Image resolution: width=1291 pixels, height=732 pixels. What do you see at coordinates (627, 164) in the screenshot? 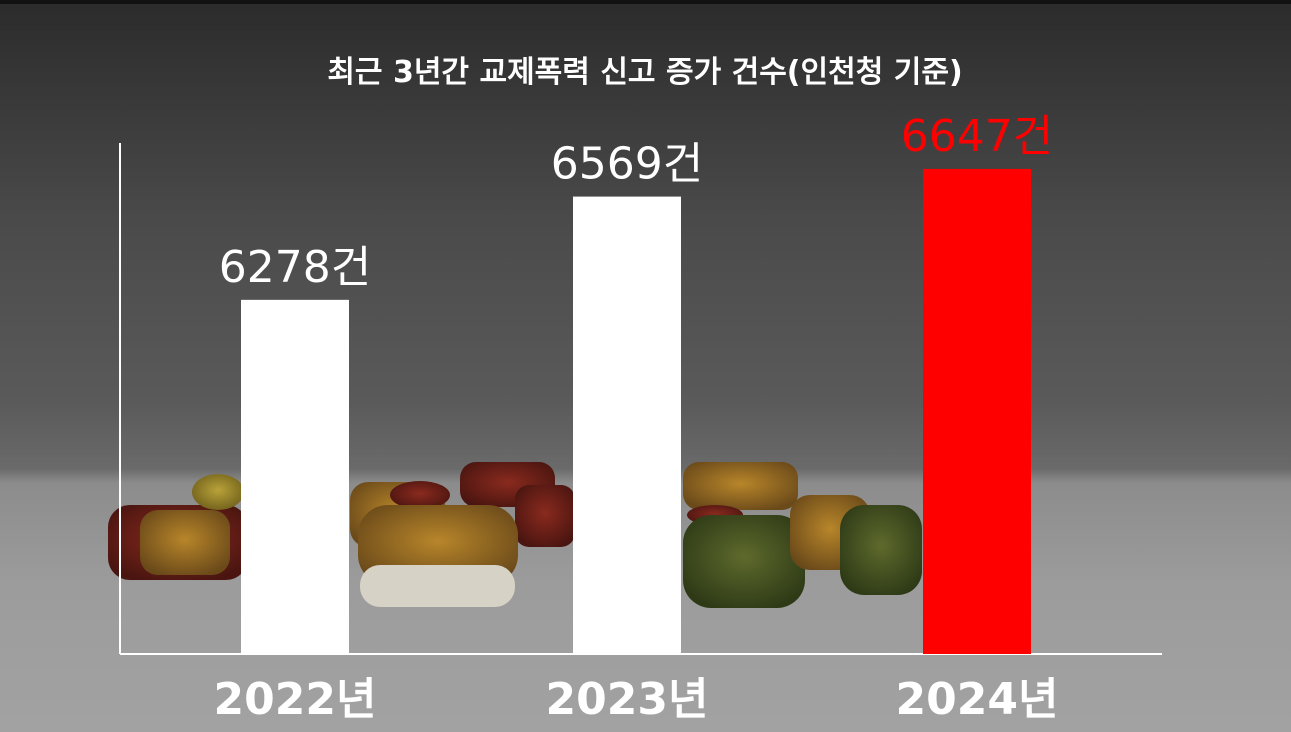
I see `value-label: 6569건` at bounding box center [627, 164].